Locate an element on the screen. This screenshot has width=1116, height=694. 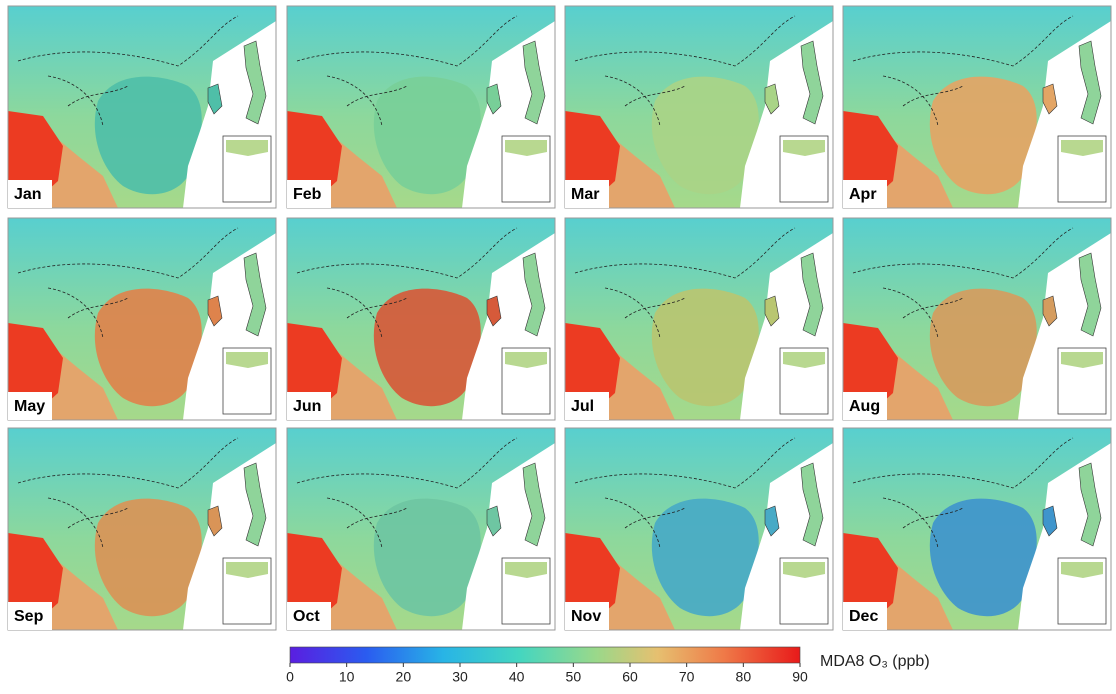
map-panel: Nov is located at coordinates (699, 529).